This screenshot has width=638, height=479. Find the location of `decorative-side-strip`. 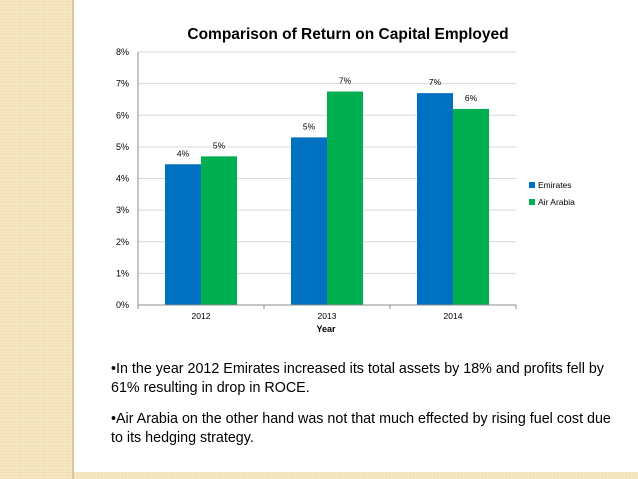

decorative-side-strip is located at coordinates (36, 239).